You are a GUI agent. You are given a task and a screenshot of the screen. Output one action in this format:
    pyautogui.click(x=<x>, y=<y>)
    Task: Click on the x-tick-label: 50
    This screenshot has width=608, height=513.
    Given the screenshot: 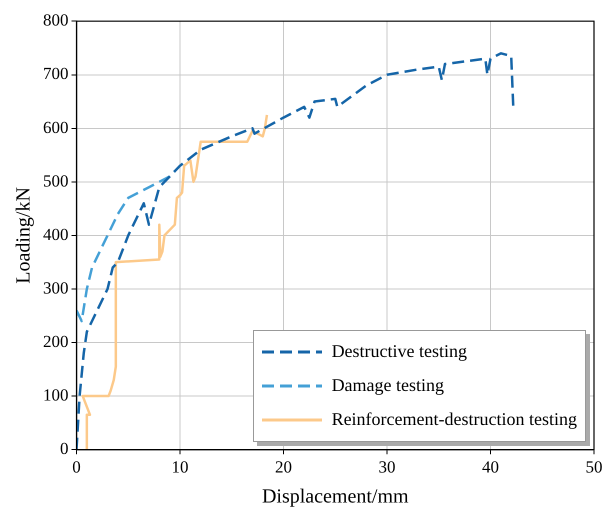 What is the action you would take?
    pyautogui.click(x=594, y=466)
    